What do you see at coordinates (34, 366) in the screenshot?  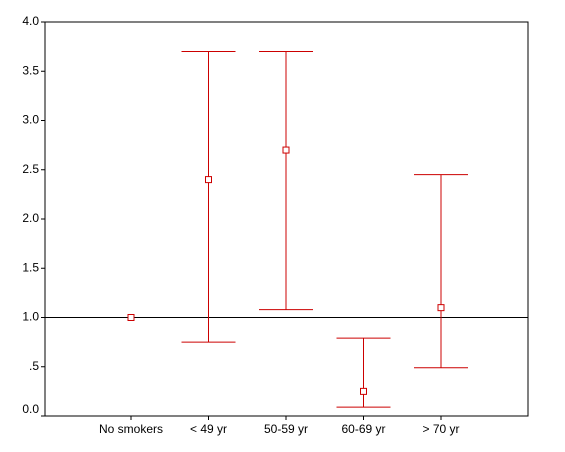 I see `y-tick-label: .5` at bounding box center [34, 366].